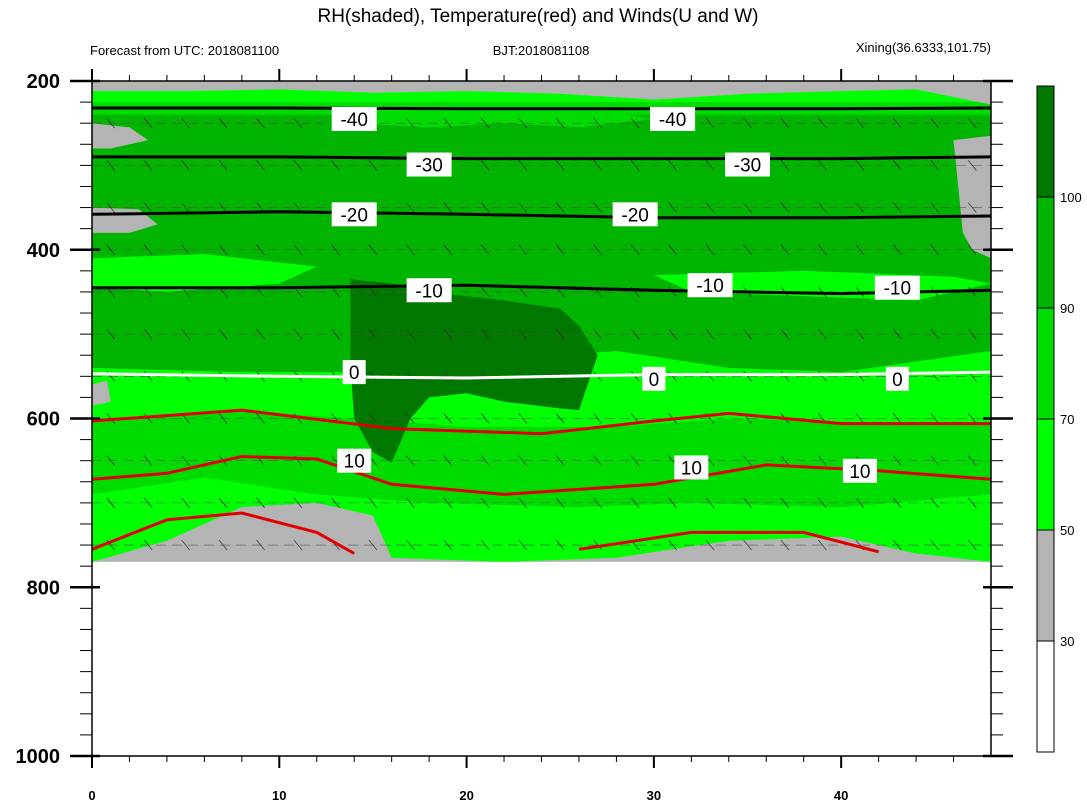 The height and width of the screenshot is (806, 1087). What do you see at coordinates (1067, 641) in the screenshot?
I see `colorbar-label-0: 30` at bounding box center [1067, 641].